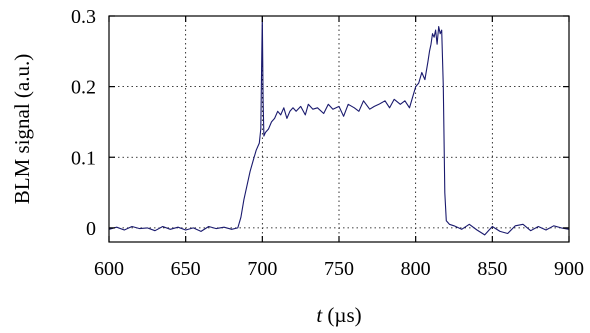  I want to click on x-tick-label: 800, so click(416, 269).